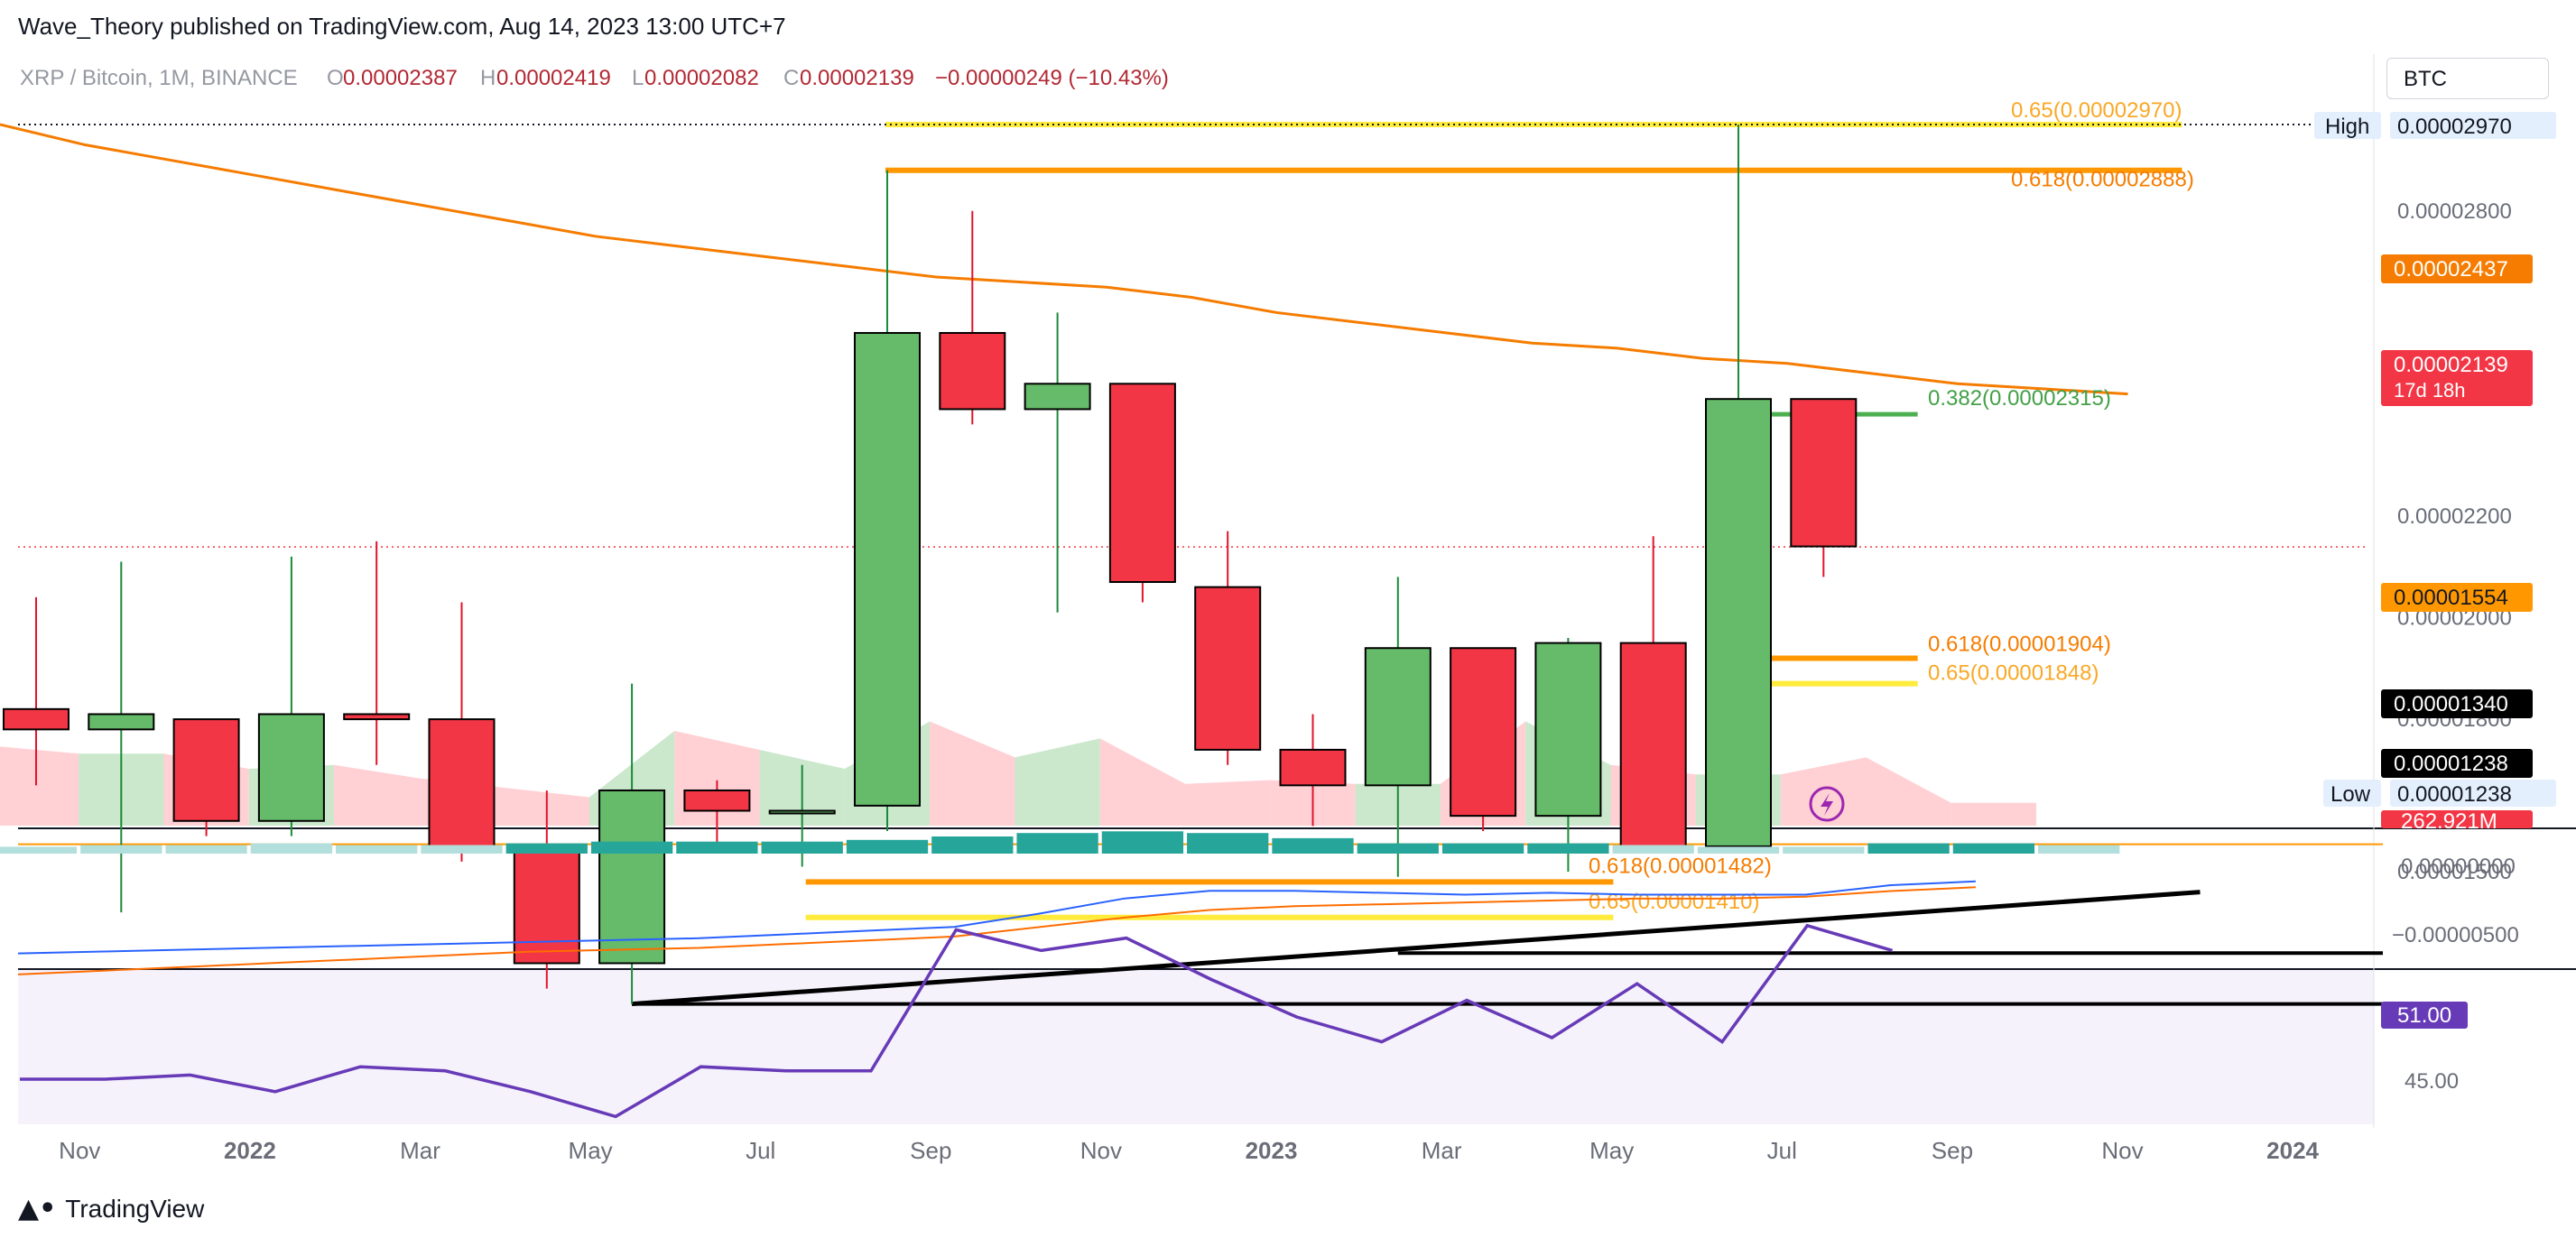 The width and height of the screenshot is (2576, 1238). Describe the element at coordinates (1674, 902) in the screenshot. I see `fib-level-label: 0.65(0.00001410)` at that location.